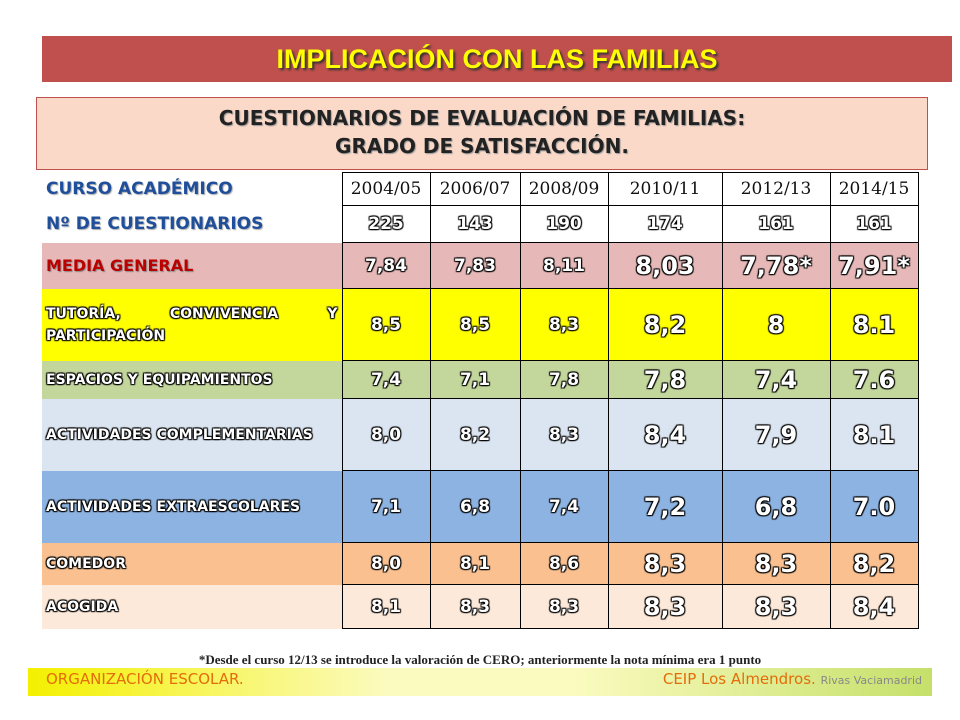  I want to click on footer-school: CEIP Los Almendros., so click(739, 679).